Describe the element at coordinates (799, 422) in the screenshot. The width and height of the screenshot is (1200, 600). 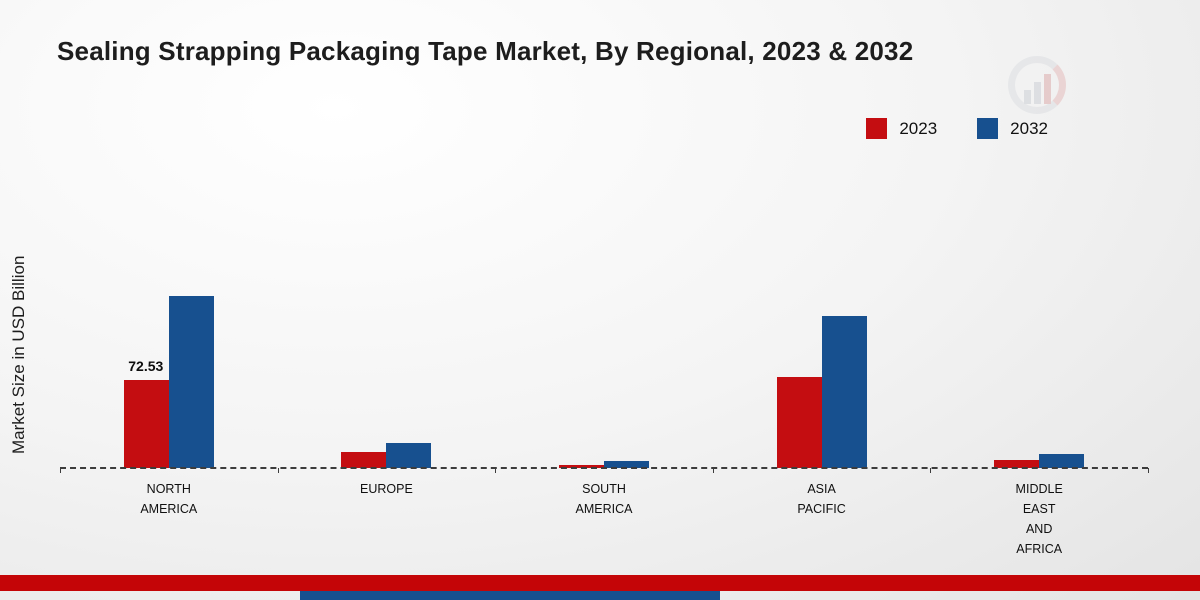
I see `bar-2023-asia-pacific` at that location.